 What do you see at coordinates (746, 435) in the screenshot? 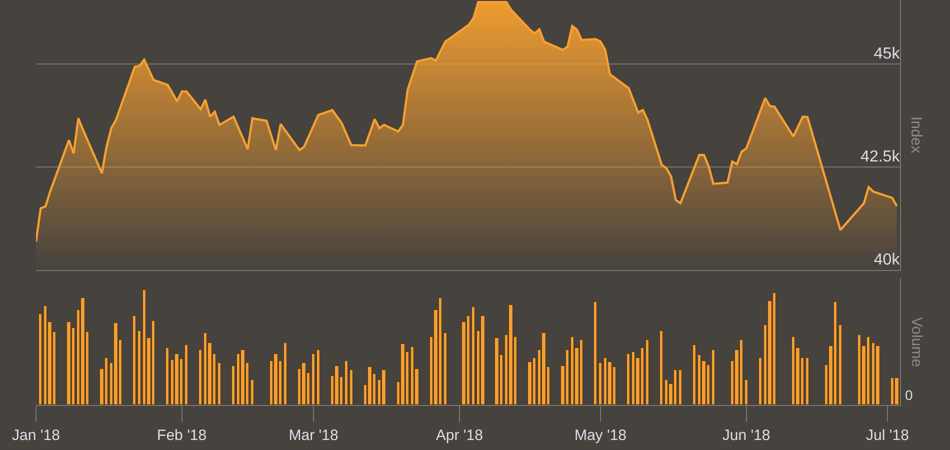
I see `x-tick-label: Jun '18` at bounding box center [746, 435].